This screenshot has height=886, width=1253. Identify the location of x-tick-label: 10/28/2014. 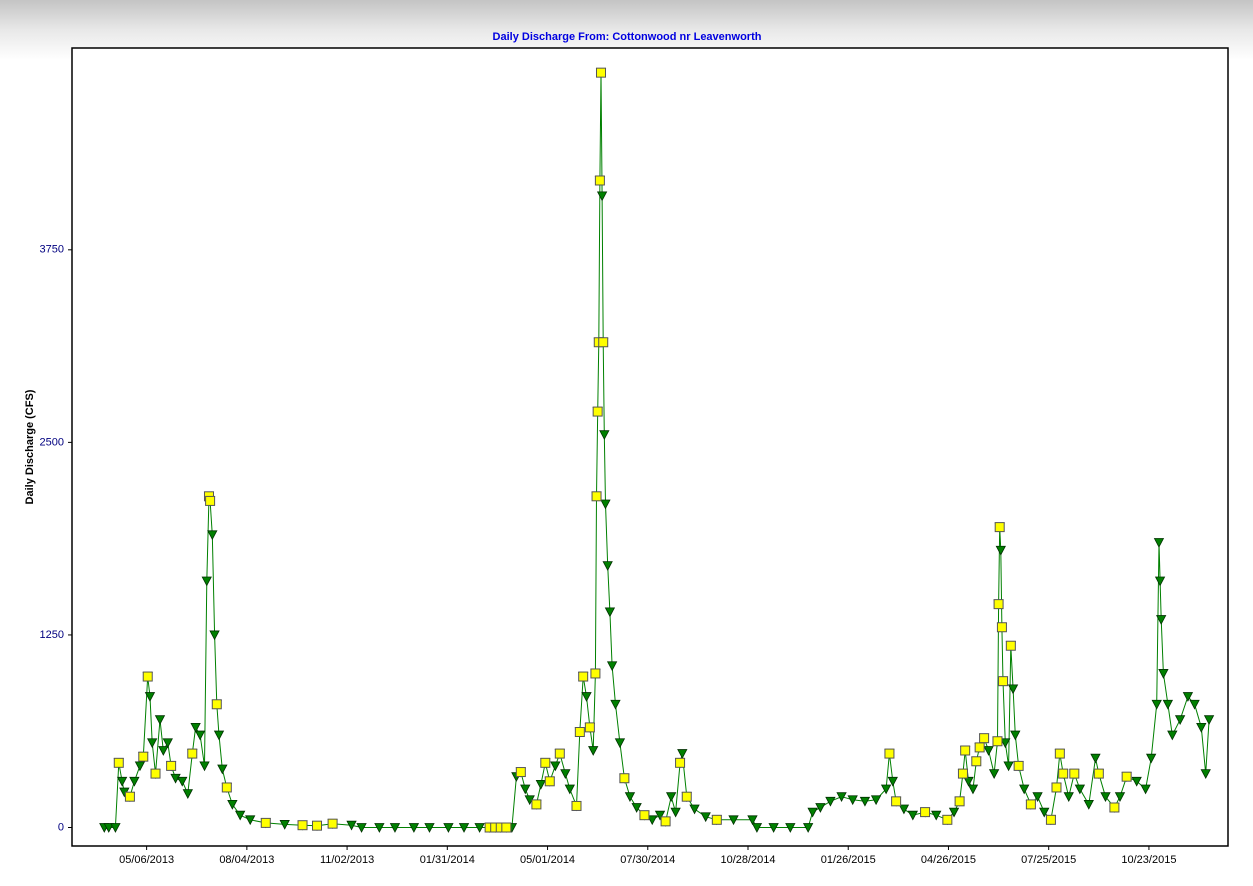
(747, 860).